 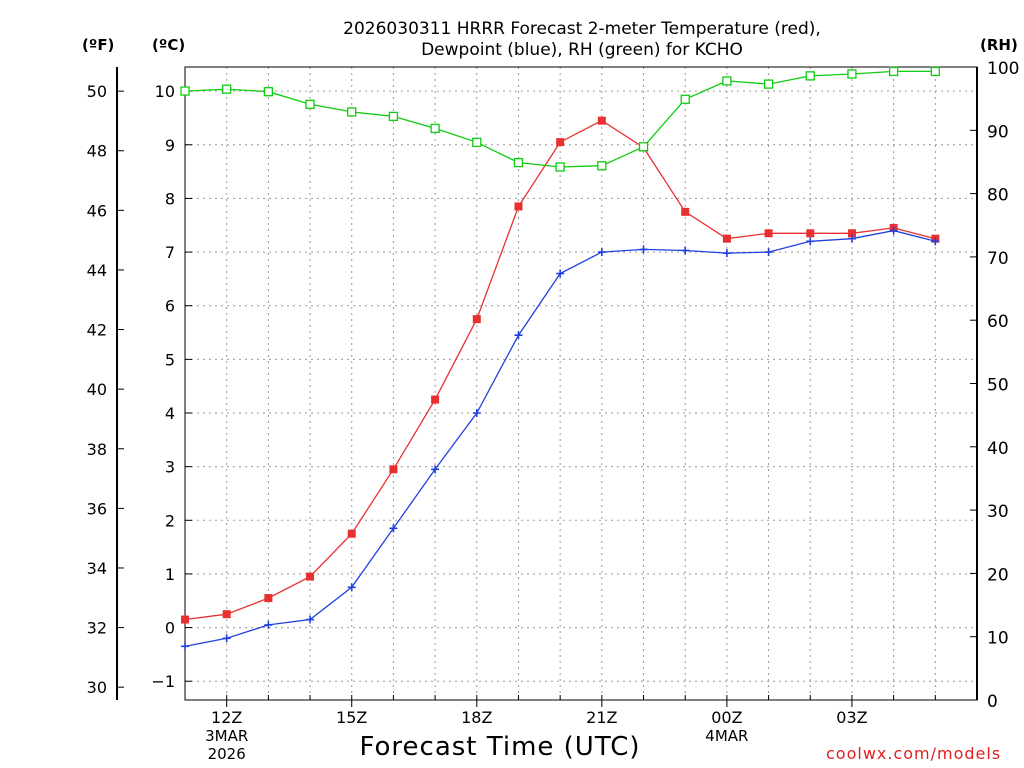 I want to click on rh-tick-label: 80, so click(x=998, y=196).